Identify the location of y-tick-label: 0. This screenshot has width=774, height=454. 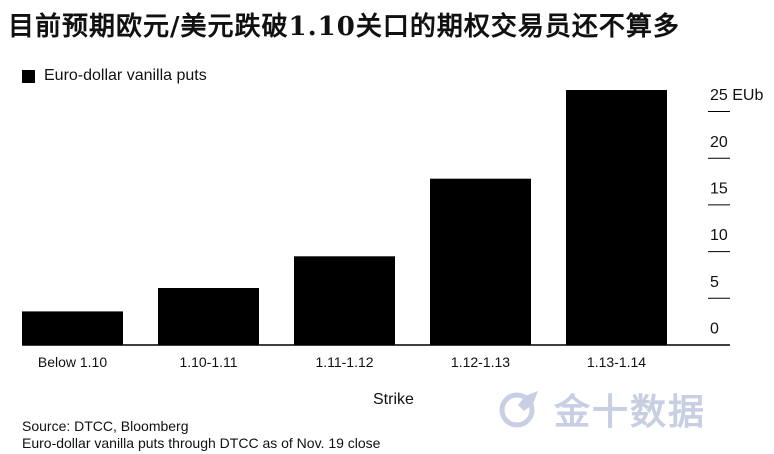
(714, 329).